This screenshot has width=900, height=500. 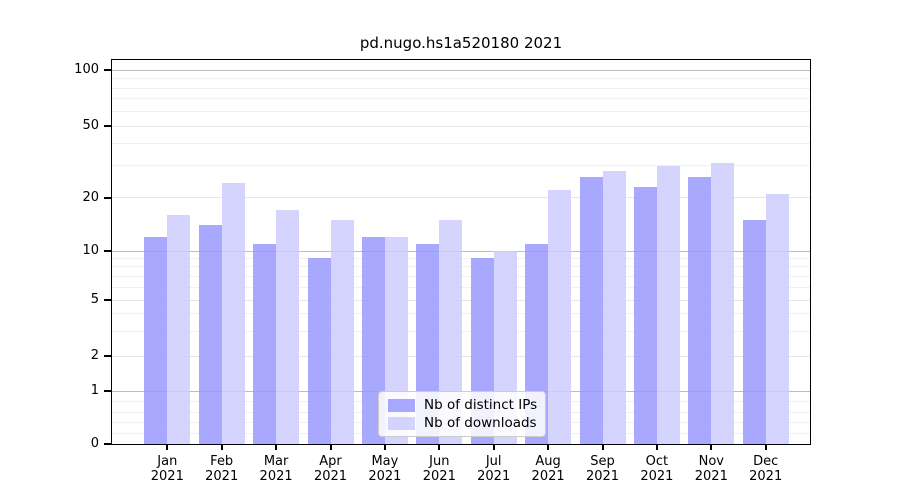 I want to click on bar-downloads-oct, so click(x=668, y=304).